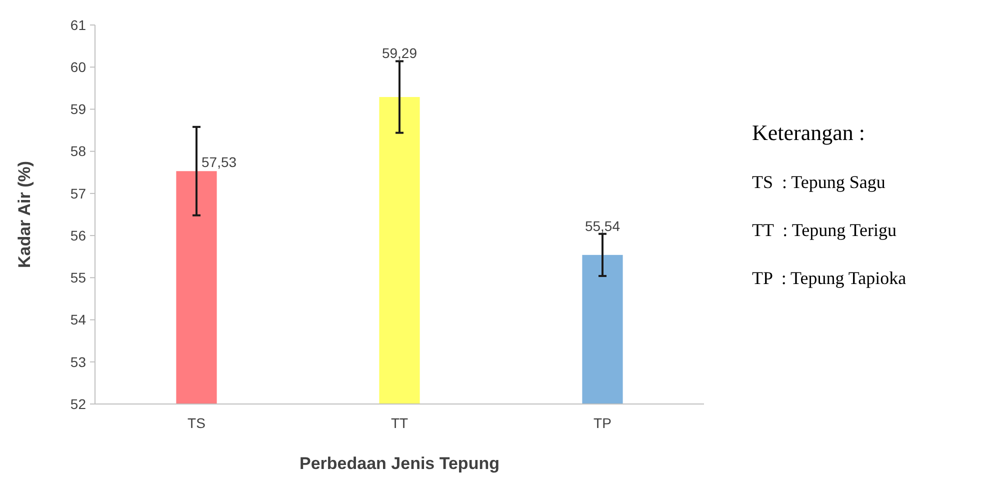 The width and height of the screenshot is (994, 491). I want to click on y-tick-label: 52, so click(78, 404).